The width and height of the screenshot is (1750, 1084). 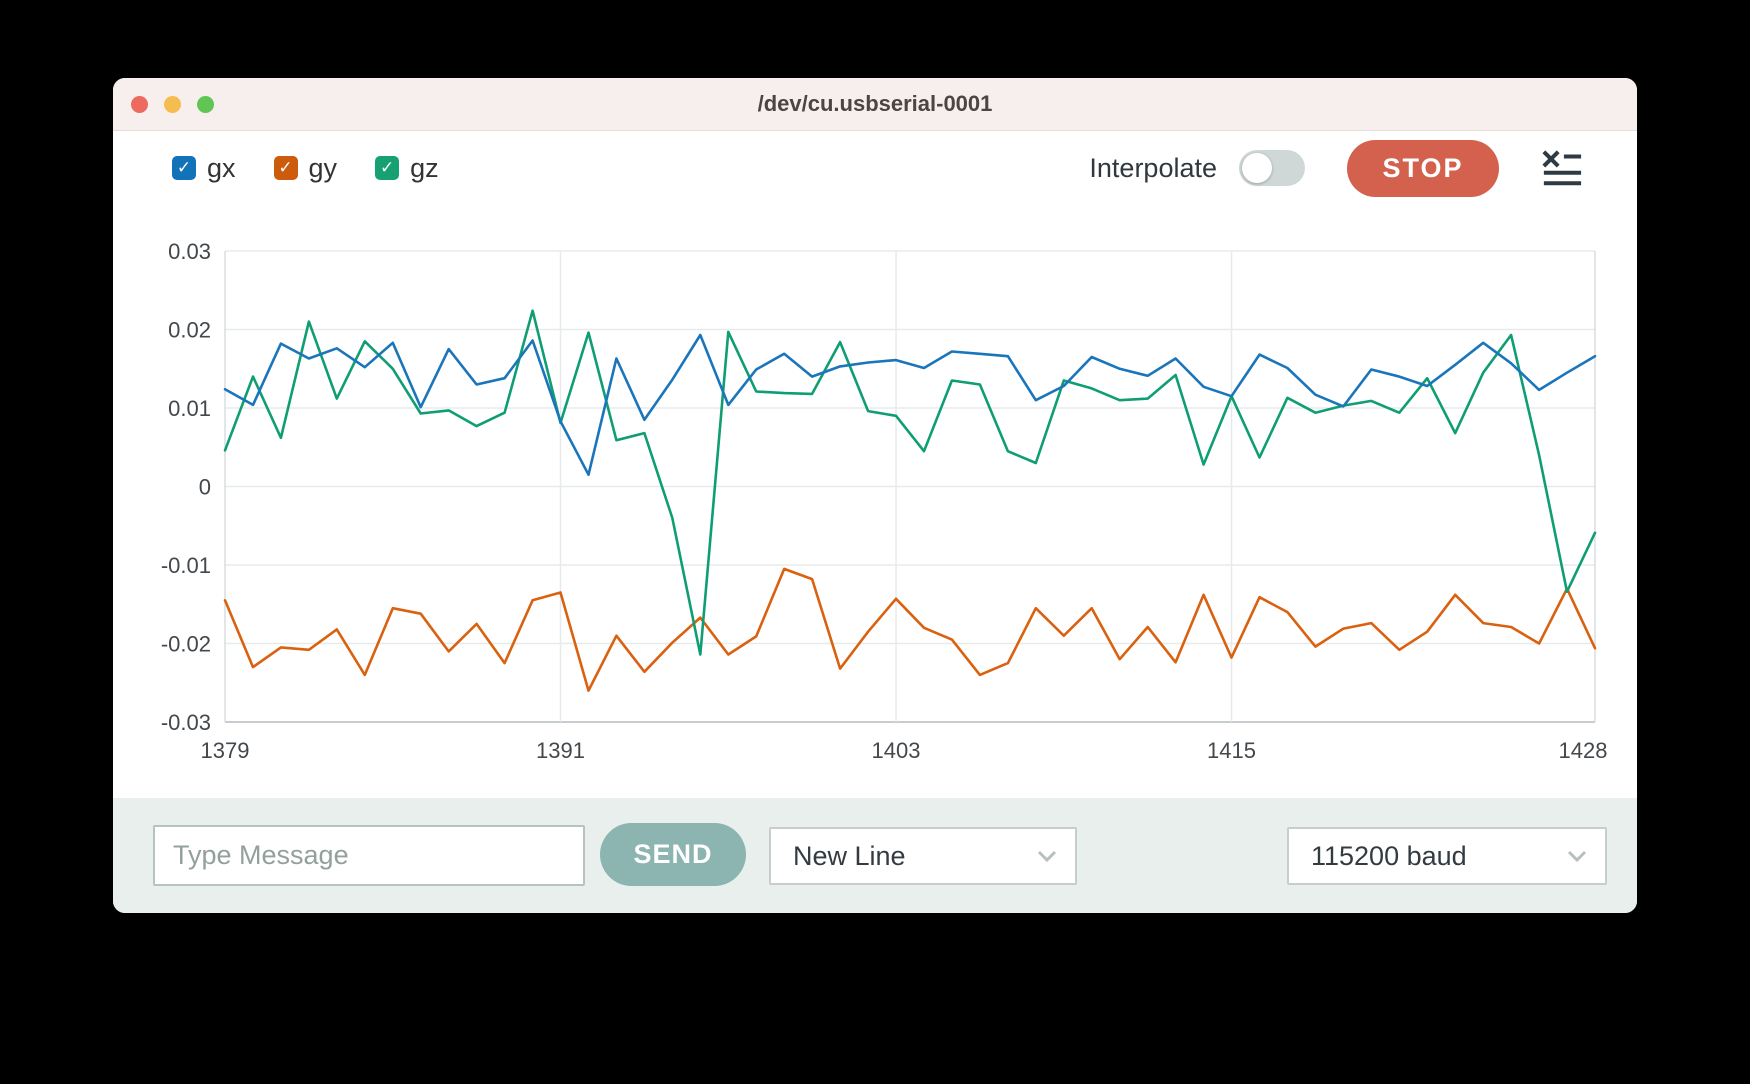 I want to click on baud-rate-select: 115200 baud, so click(x=1447, y=856).